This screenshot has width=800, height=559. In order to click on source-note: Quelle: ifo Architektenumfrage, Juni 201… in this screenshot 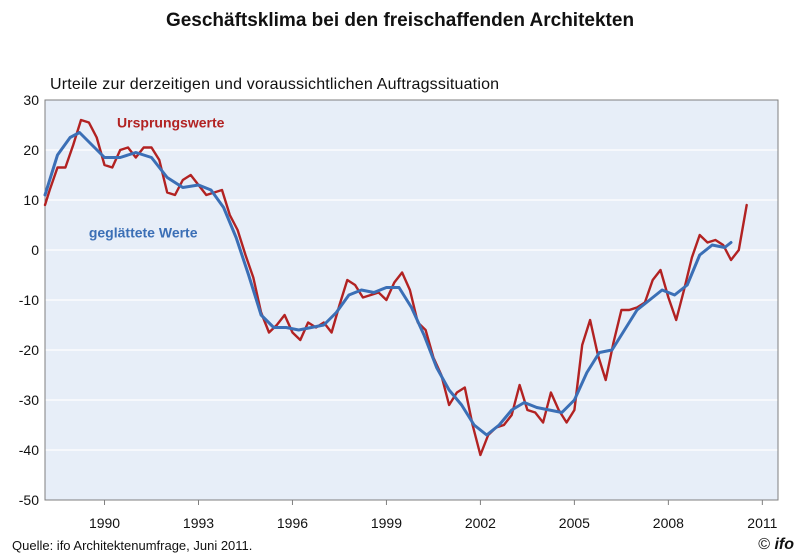, I will do `click(132, 545)`.